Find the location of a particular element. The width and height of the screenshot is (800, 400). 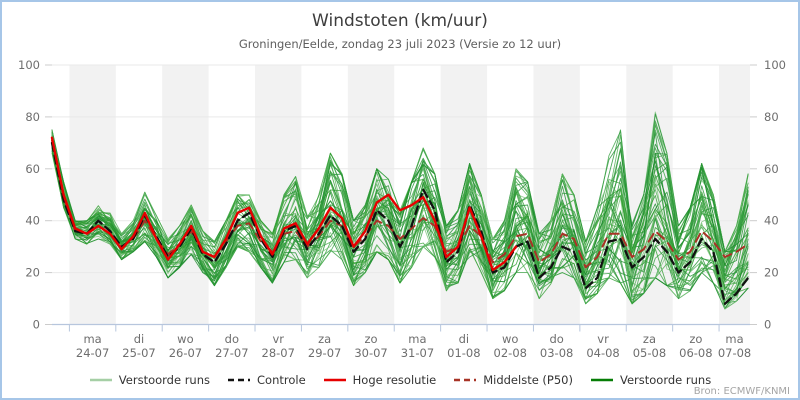

y-axis-label-left: 100 is located at coordinates (29, 65).